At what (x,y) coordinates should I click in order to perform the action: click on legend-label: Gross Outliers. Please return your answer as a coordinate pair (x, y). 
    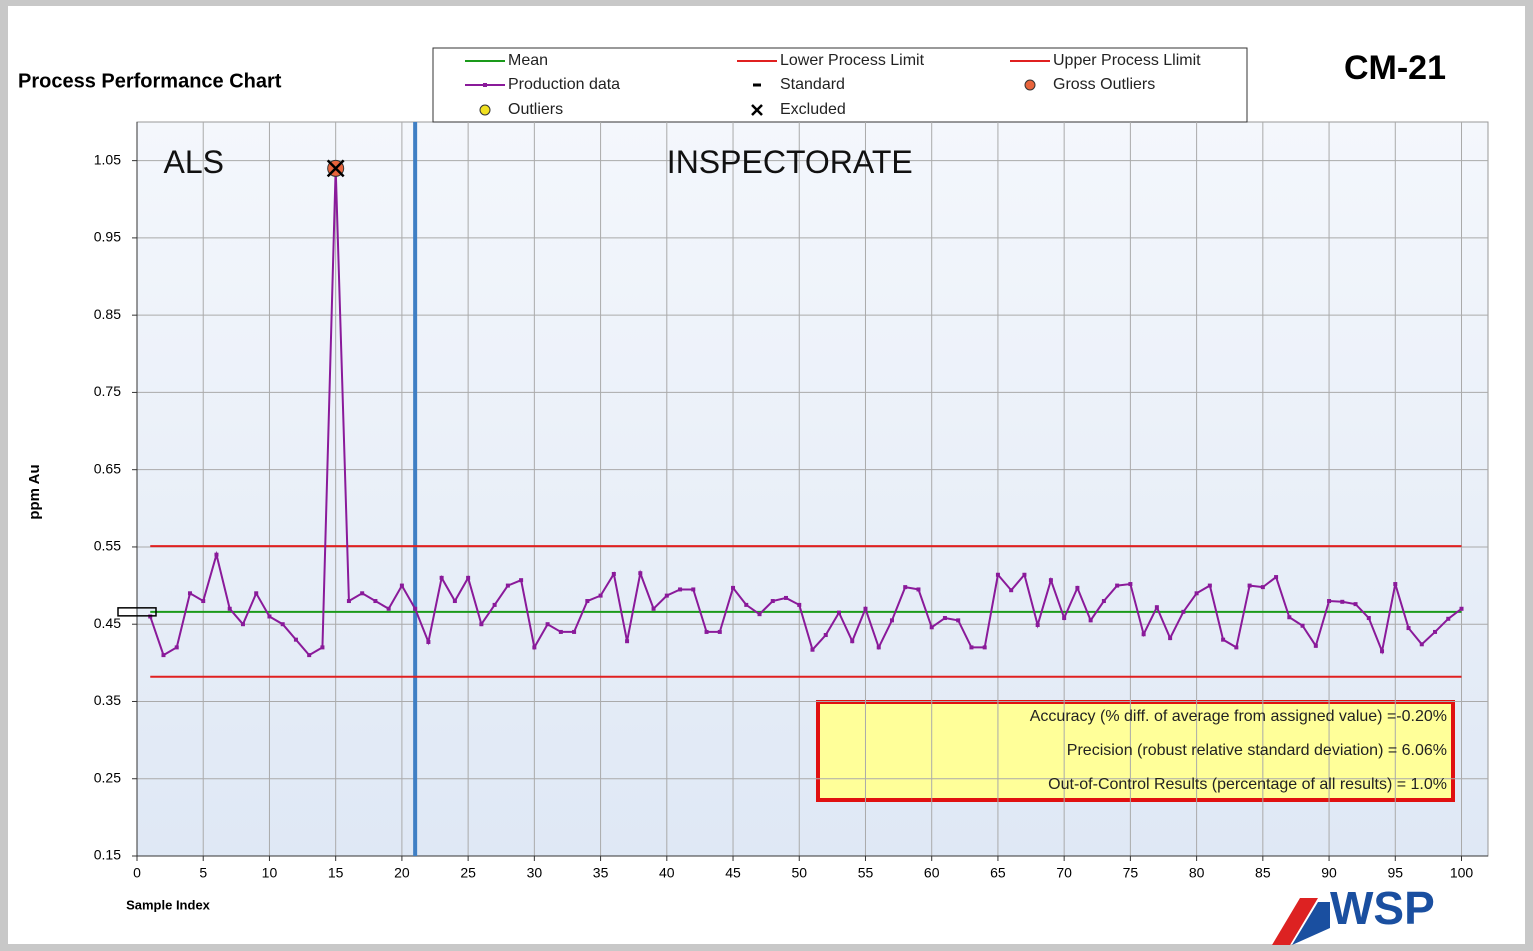
    Looking at the image, I should click on (1104, 84).